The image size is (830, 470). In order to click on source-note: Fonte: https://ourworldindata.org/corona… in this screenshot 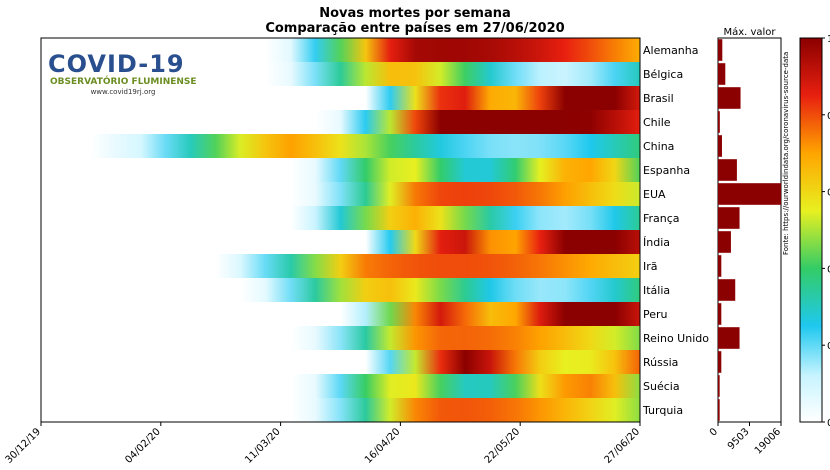, I will do `click(786, 153)`.